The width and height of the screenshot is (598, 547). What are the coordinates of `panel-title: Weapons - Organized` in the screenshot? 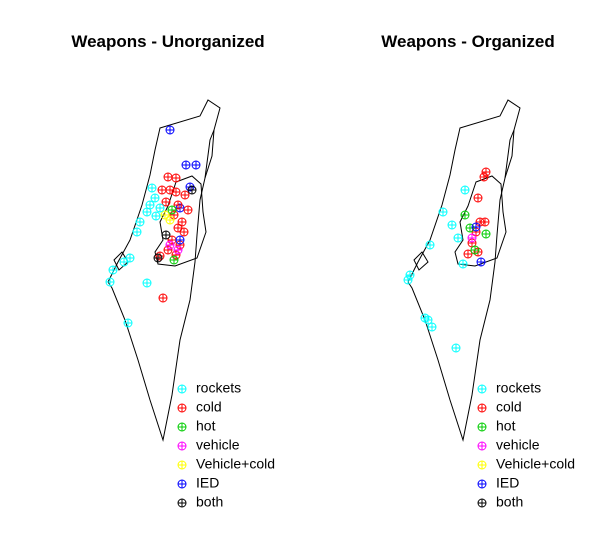 It's located at (468, 41).